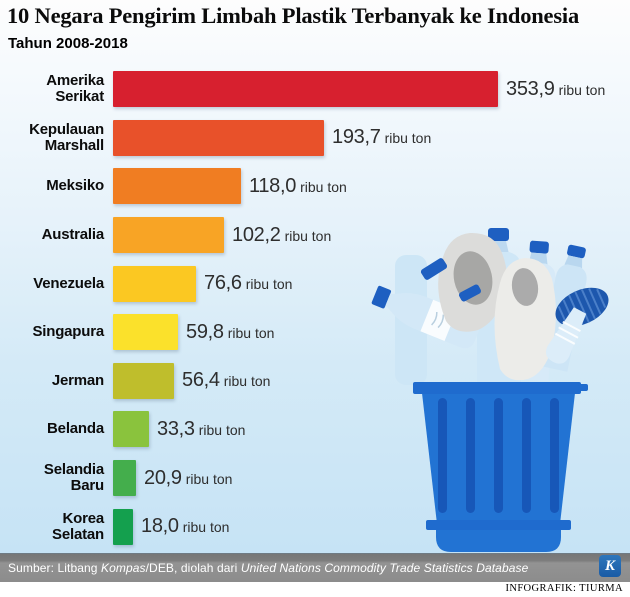  What do you see at coordinates (315, 429) in the screenshot?
I see `bar-row: Belanda 33,3 ribu ton` at bounding box center [315, 429].